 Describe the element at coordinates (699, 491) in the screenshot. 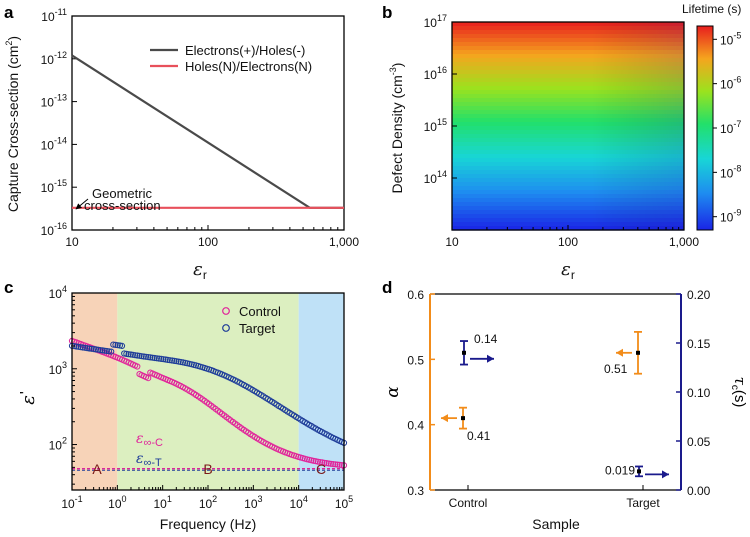

I see `panel-d-right-tick-label: 0.00` at that location.